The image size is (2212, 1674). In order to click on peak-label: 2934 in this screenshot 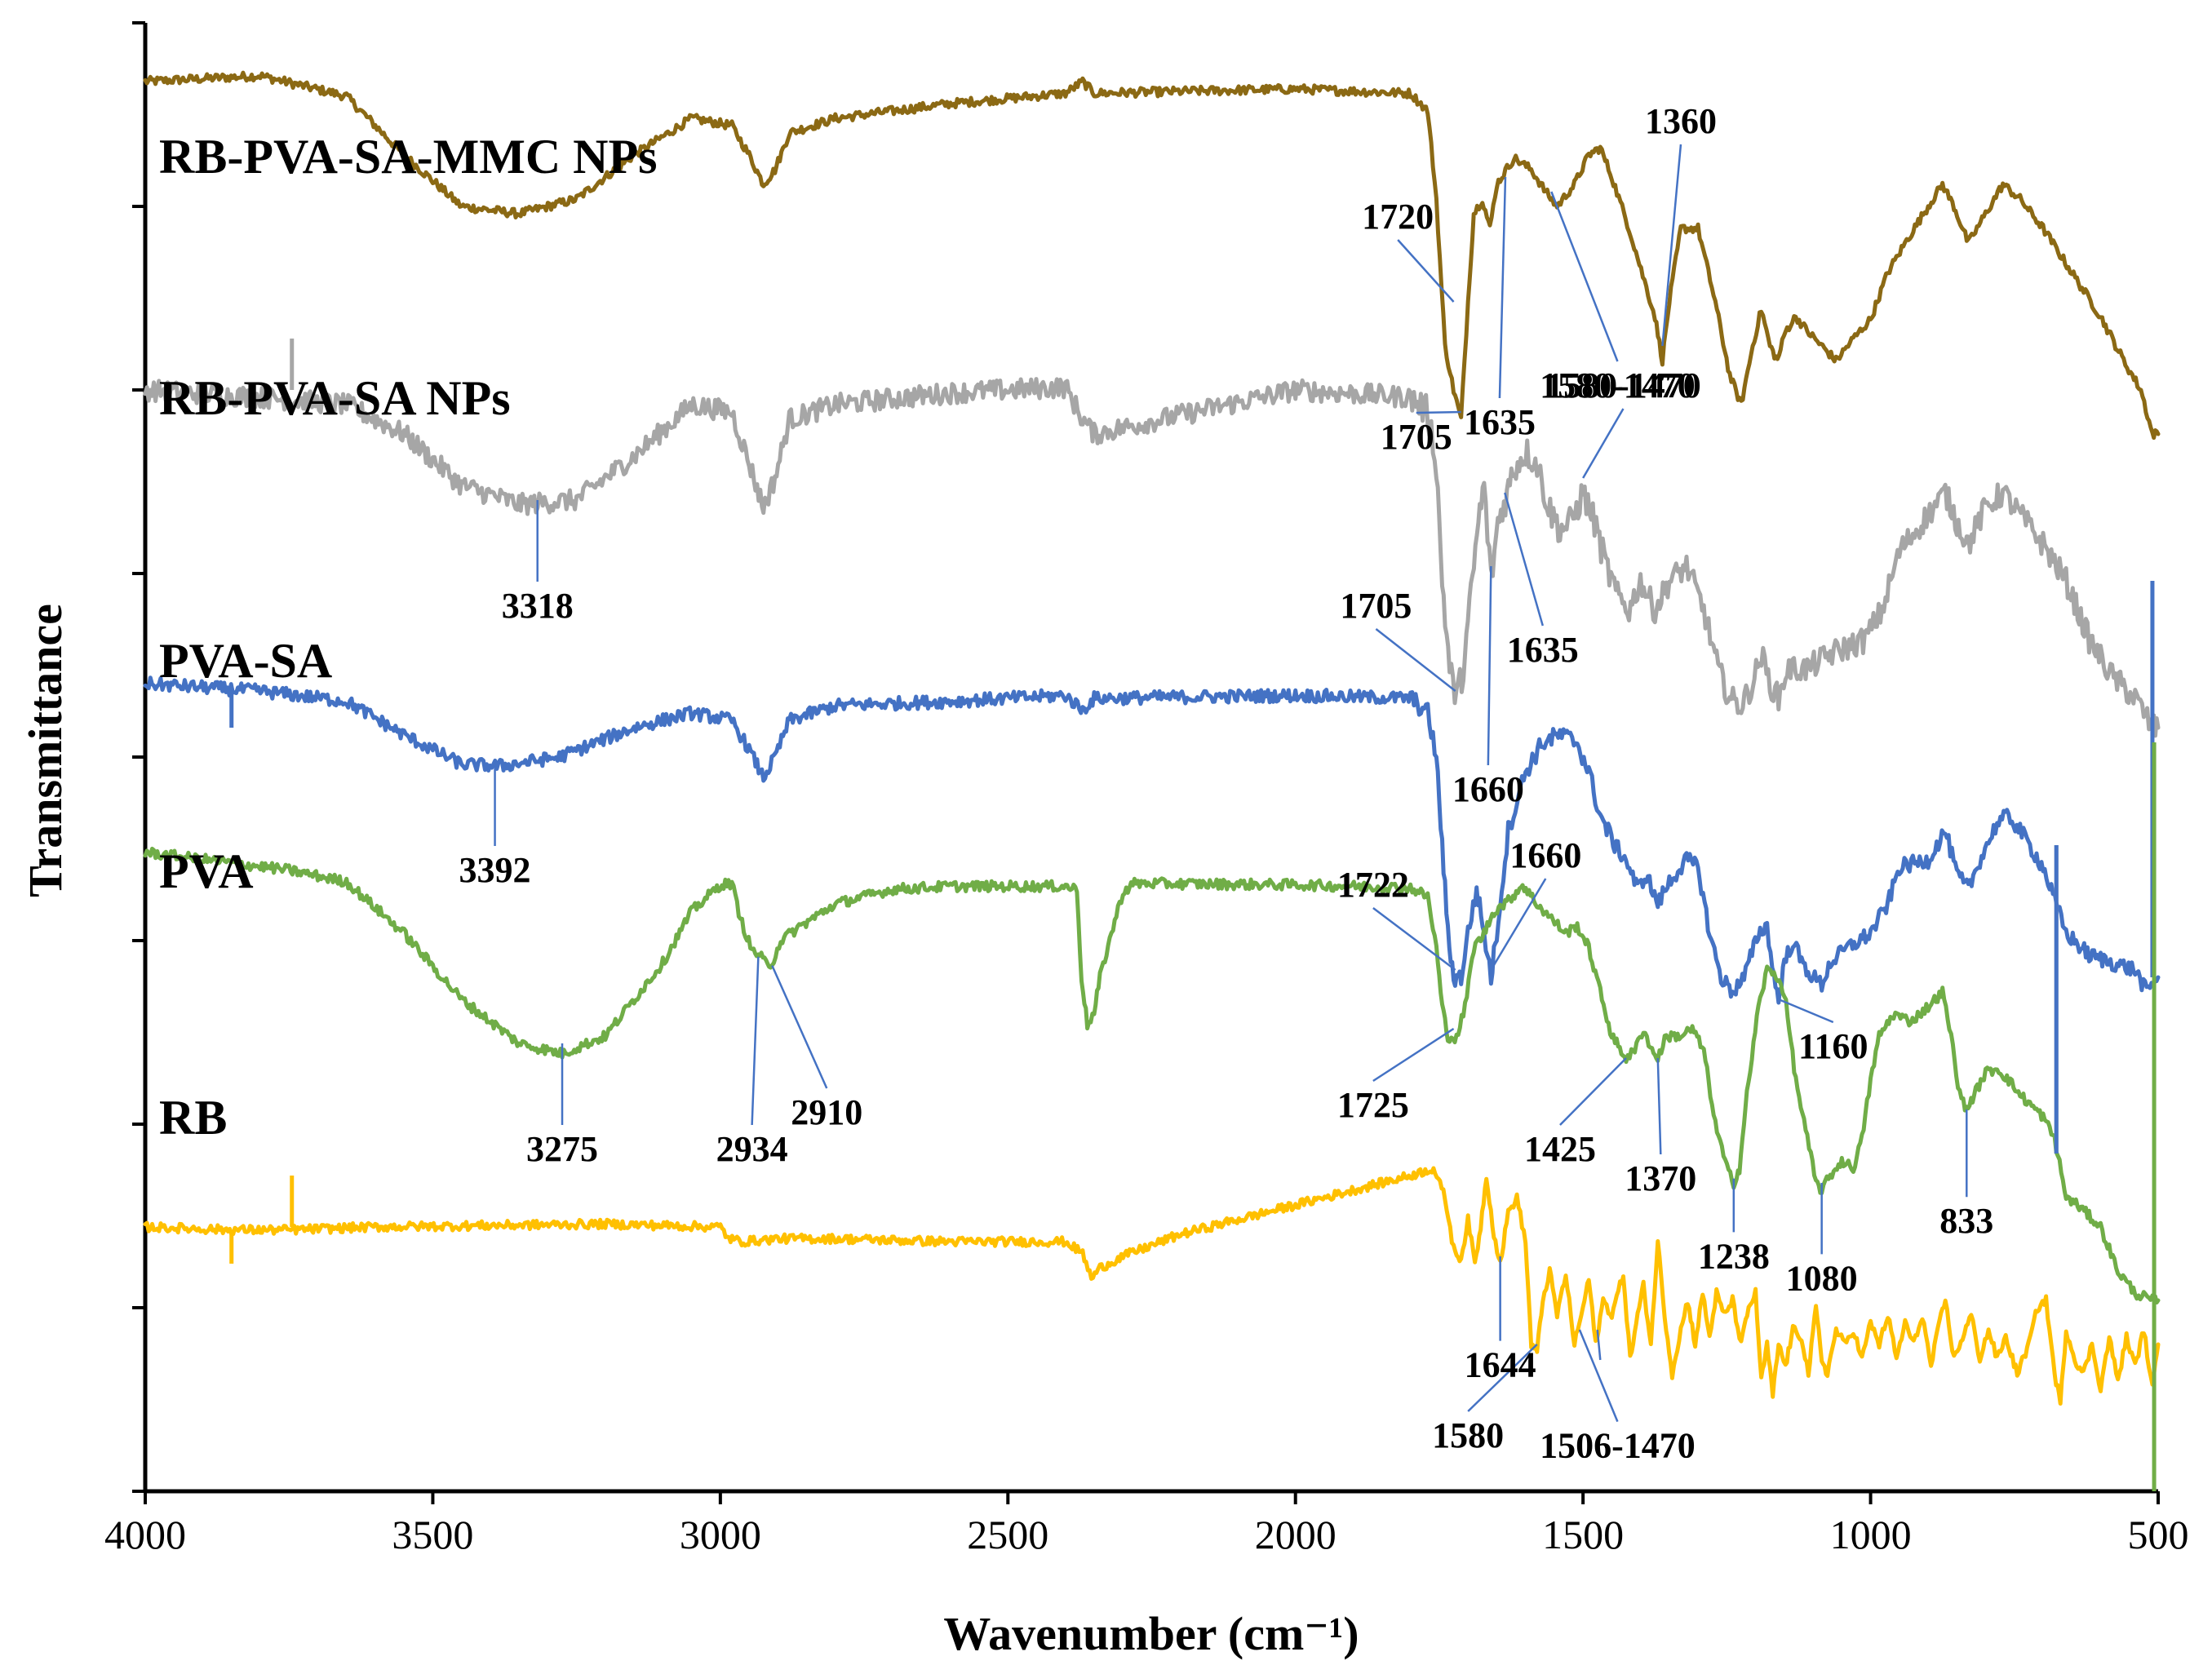, I will do `click(752, 1149)`.